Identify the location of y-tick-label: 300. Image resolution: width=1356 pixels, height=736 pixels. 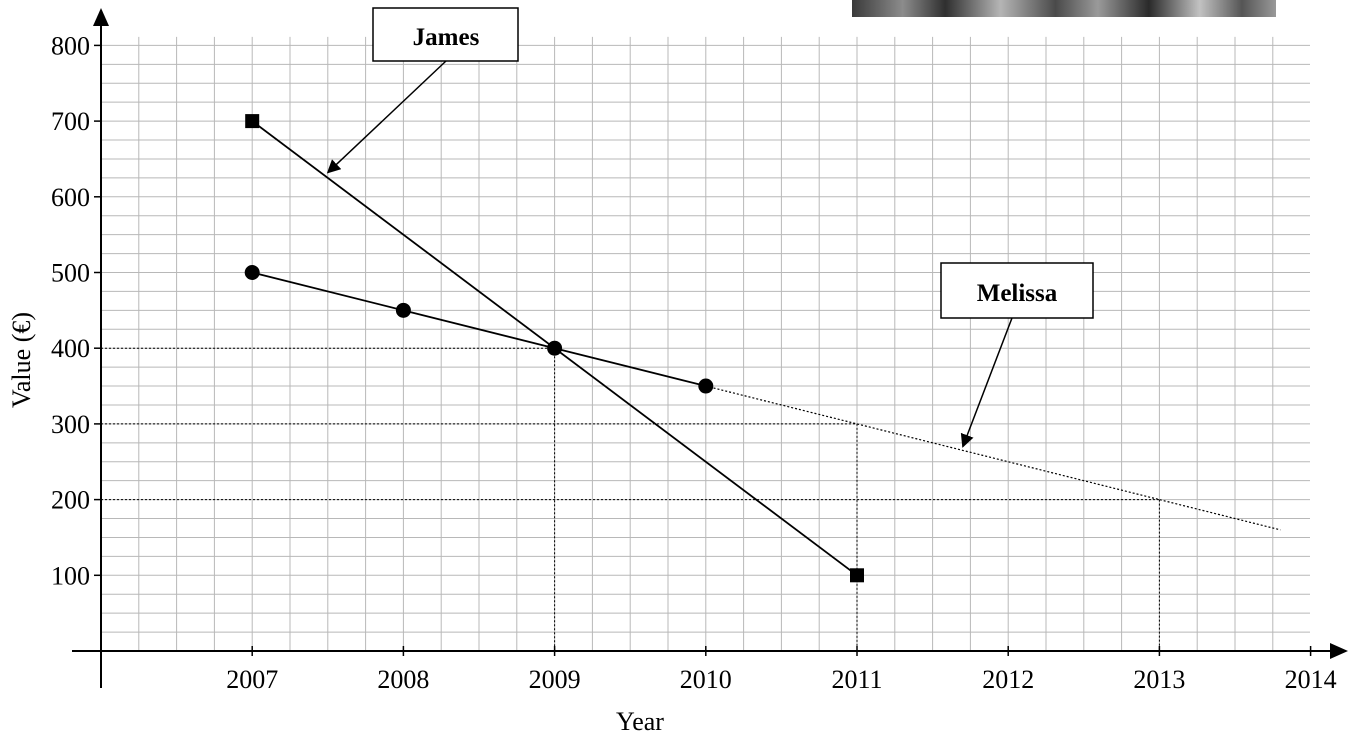
(70, 424).